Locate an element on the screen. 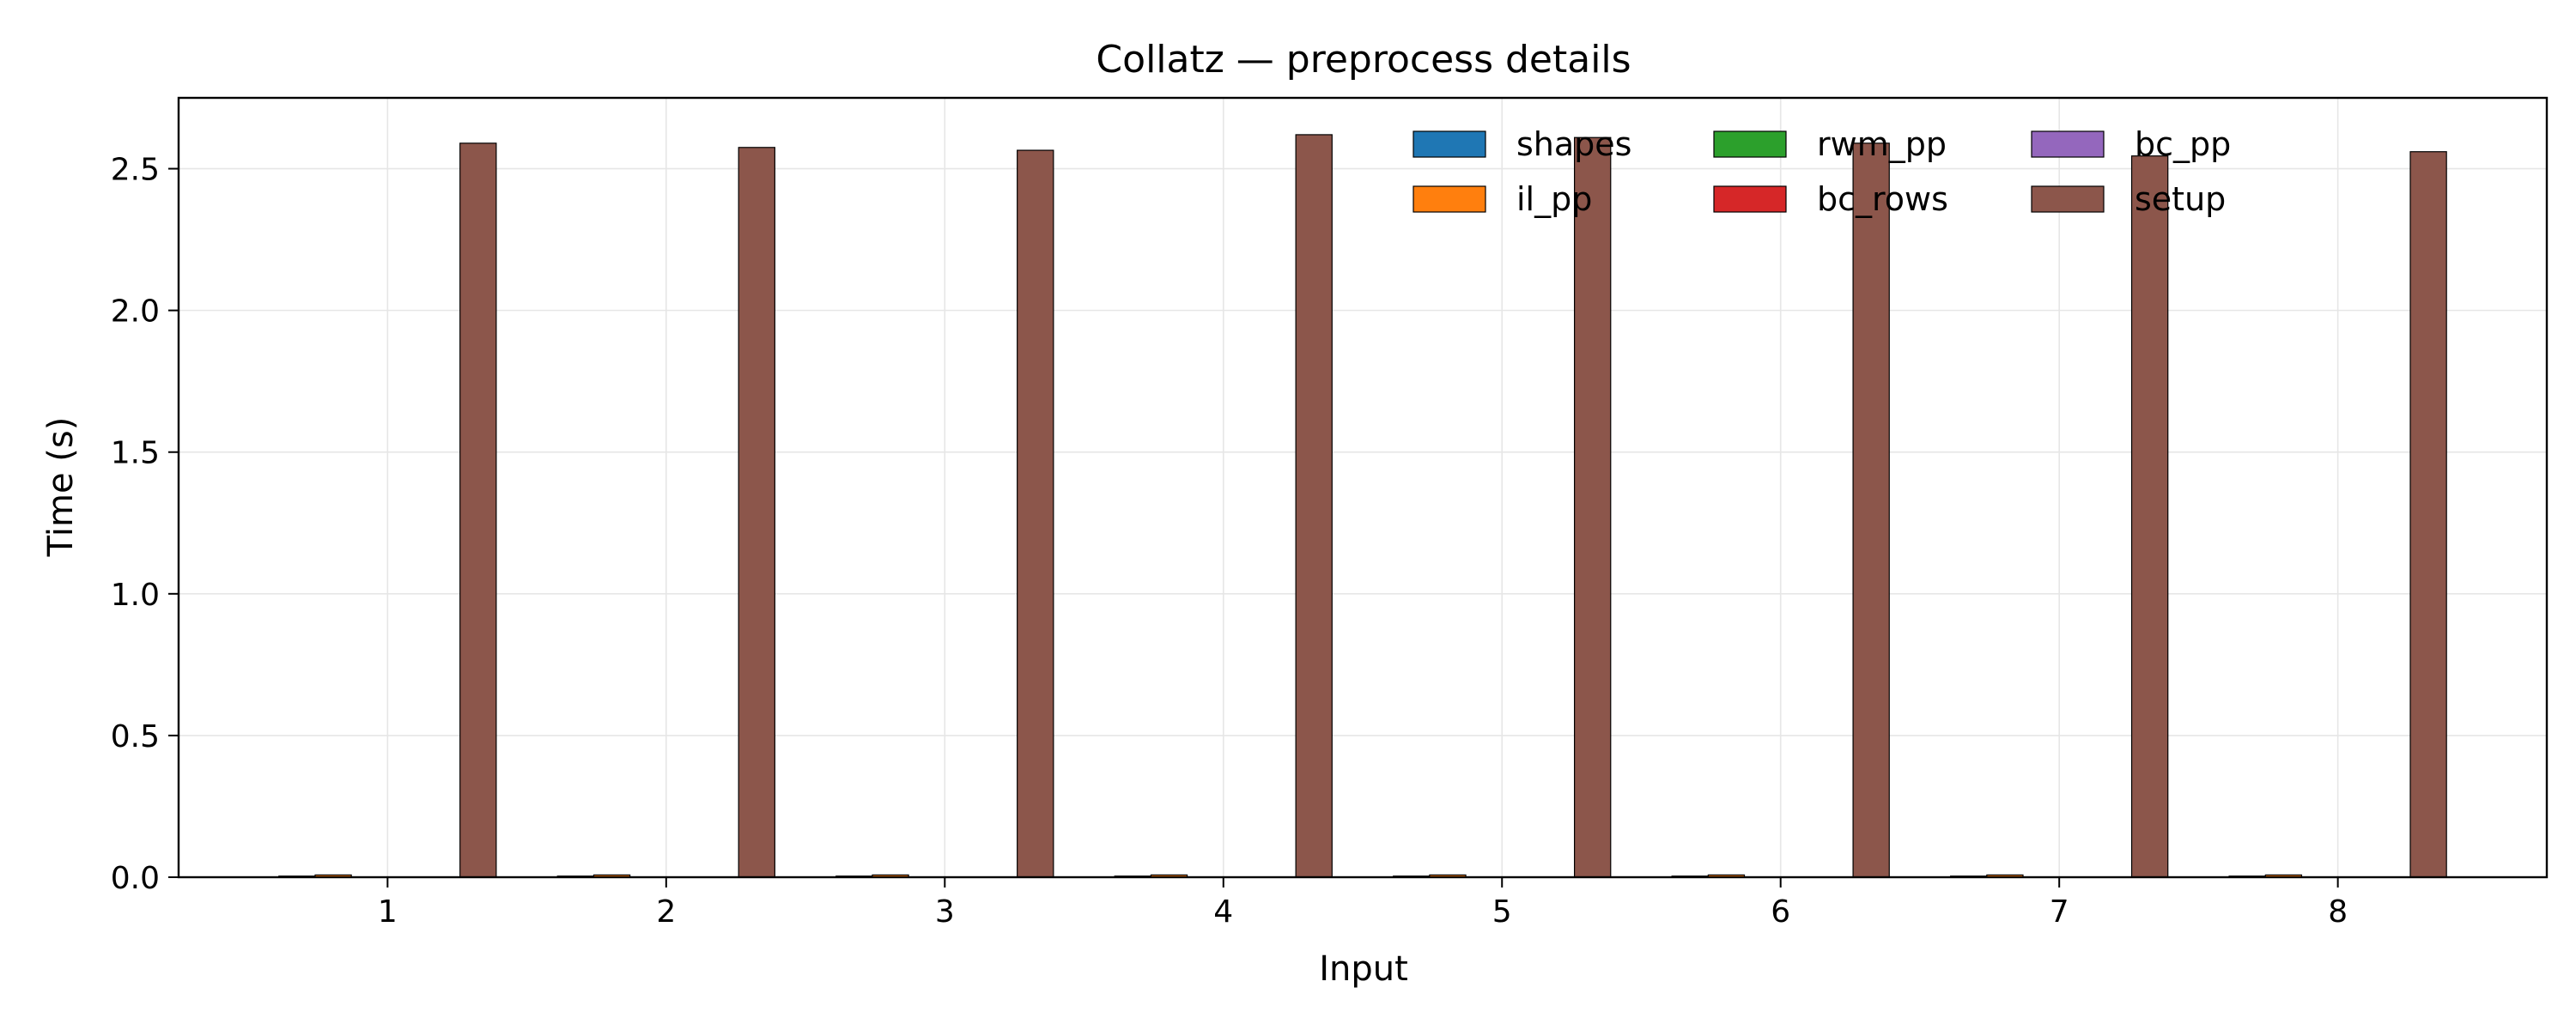 This screenshot has height=1030, width=2576. legend-label-setup: setup is located at coordinates (2180, 199).